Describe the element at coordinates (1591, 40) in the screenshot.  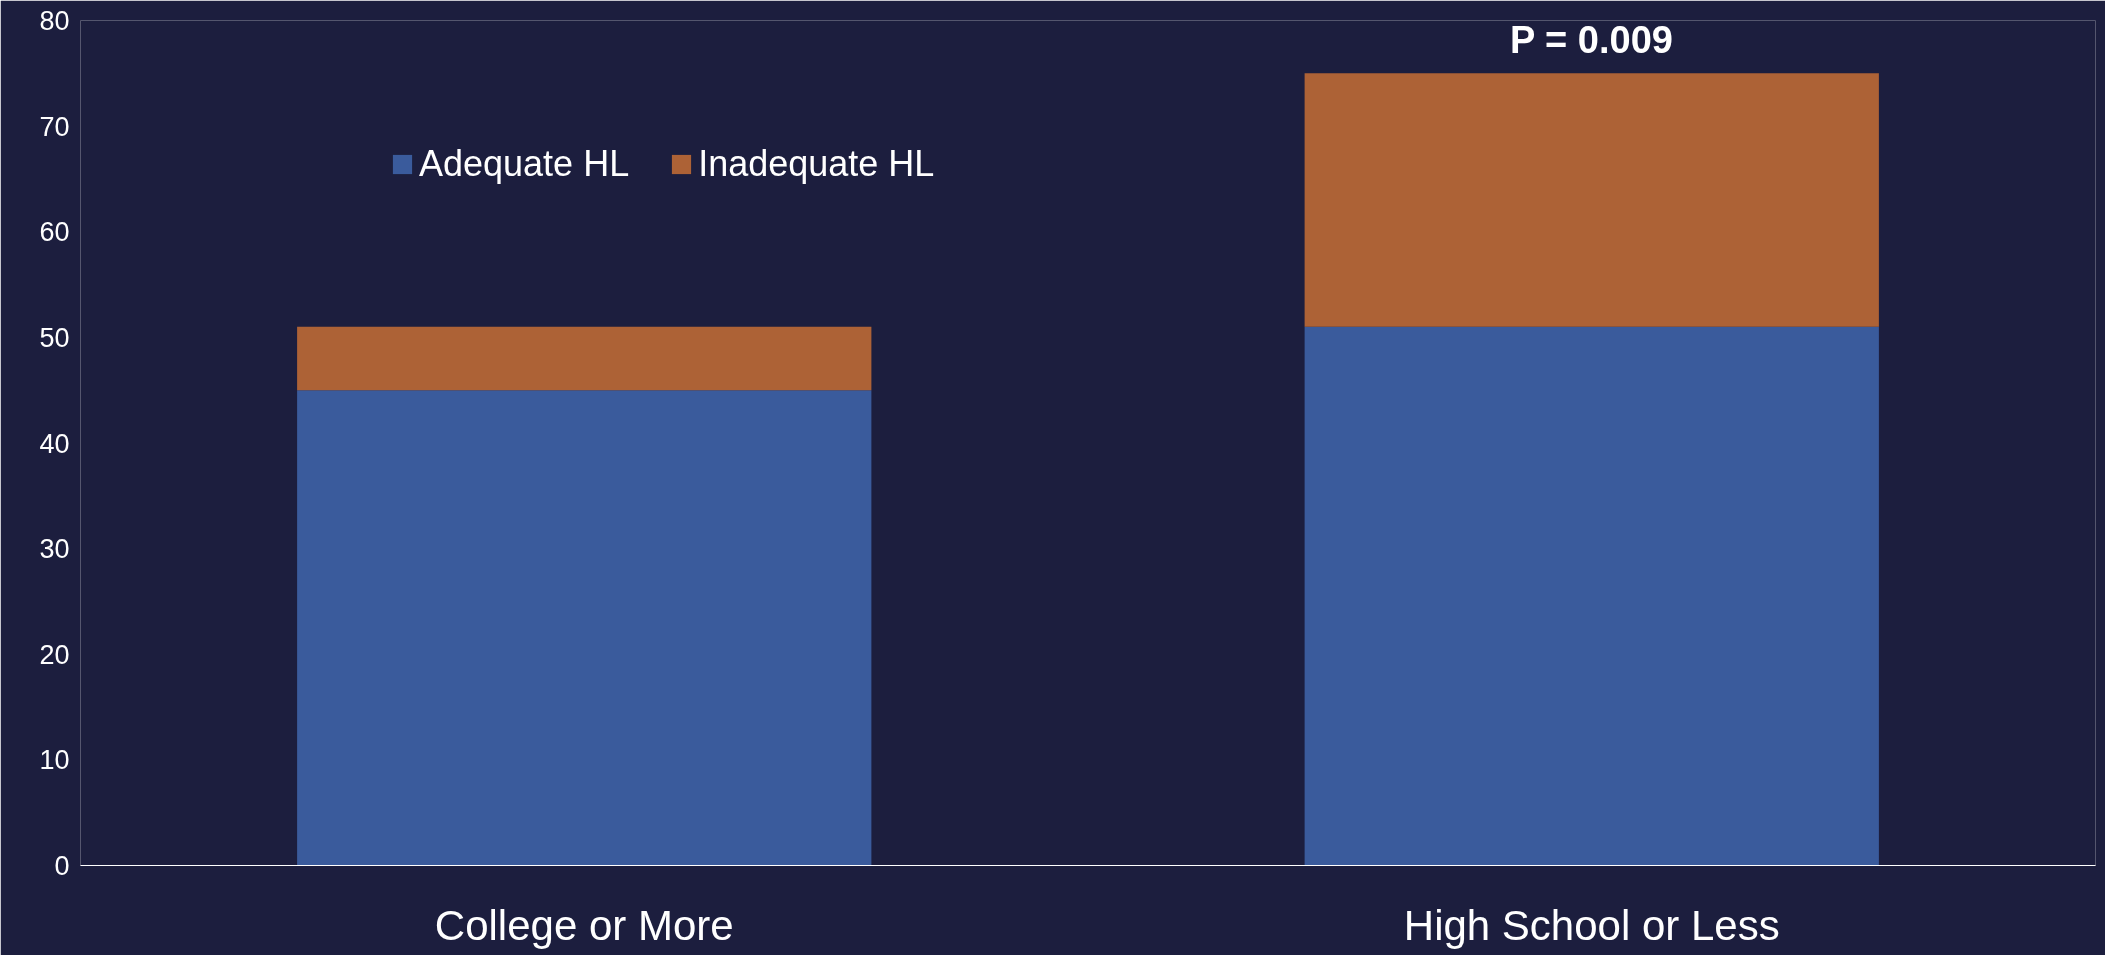
I see `annotation: P = 0.009` at that location.